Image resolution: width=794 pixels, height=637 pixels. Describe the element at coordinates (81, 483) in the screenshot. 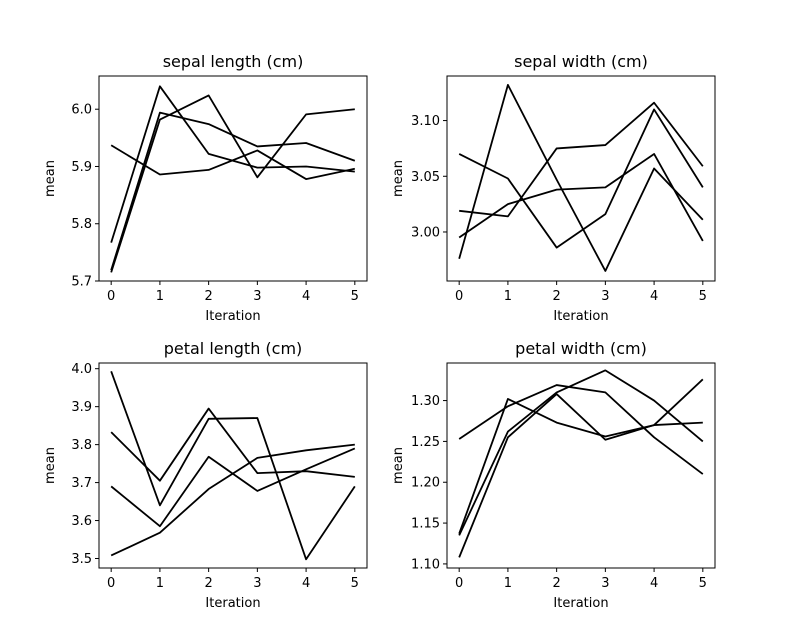

I see `y-tick-label: 3.7` at that location.